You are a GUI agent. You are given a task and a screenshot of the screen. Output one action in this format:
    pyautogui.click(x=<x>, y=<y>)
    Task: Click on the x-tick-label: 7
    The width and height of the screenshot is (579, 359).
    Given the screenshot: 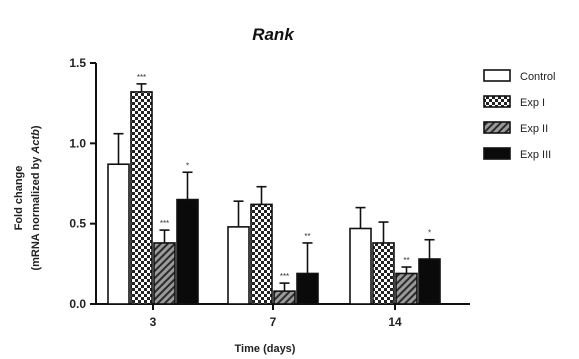 What is the action you would take?
    pyautogui.click(x=273, y=322)
    